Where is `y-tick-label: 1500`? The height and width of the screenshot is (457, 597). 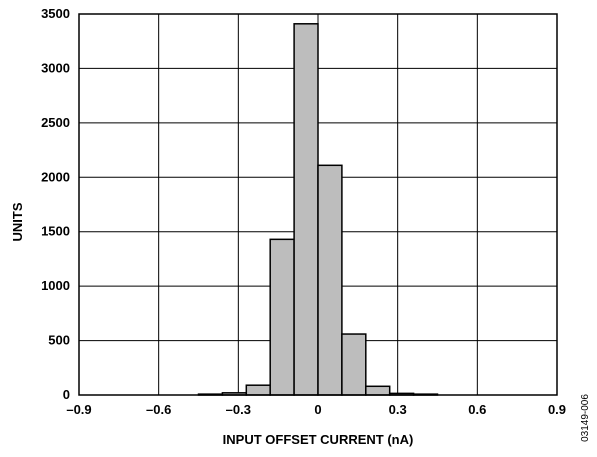 y-tick-label: 1500 is located at coordinates (55, 231).